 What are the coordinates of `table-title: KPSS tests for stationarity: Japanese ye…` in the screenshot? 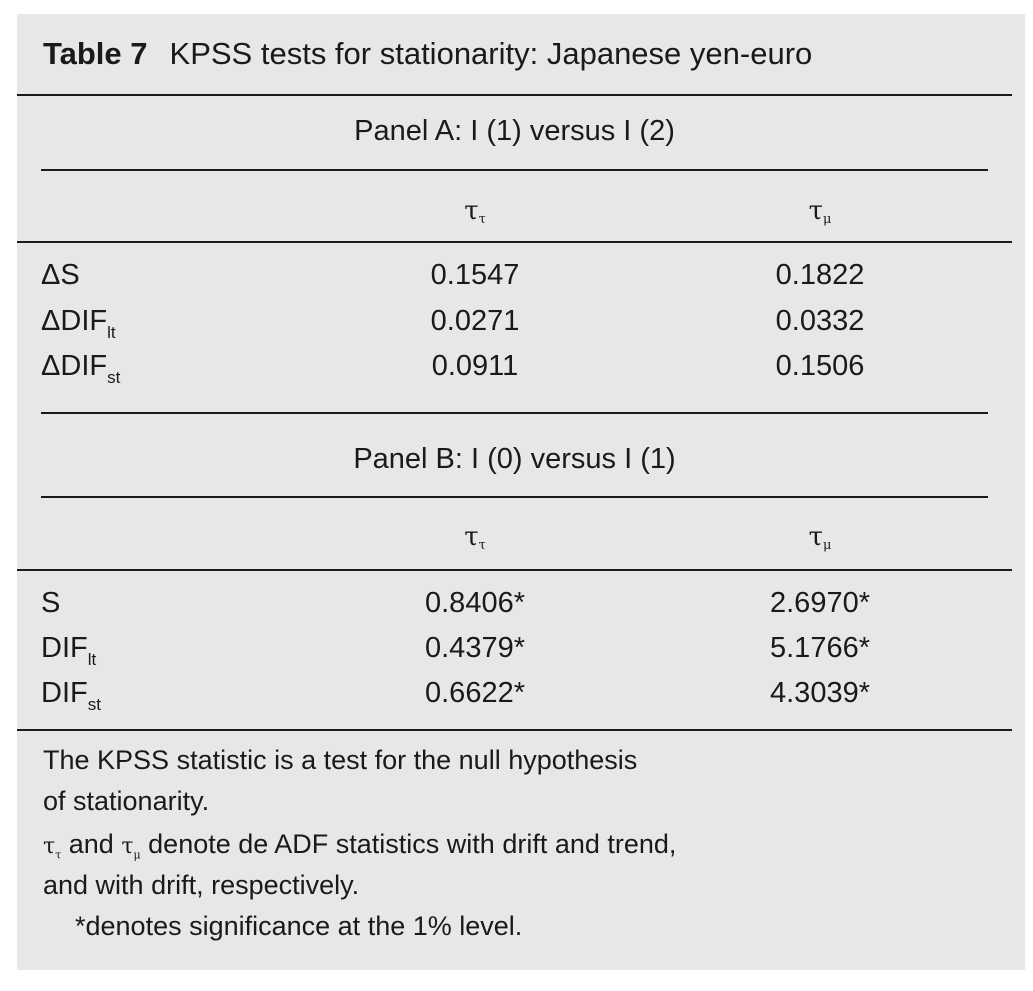 It's located at (491, 53).